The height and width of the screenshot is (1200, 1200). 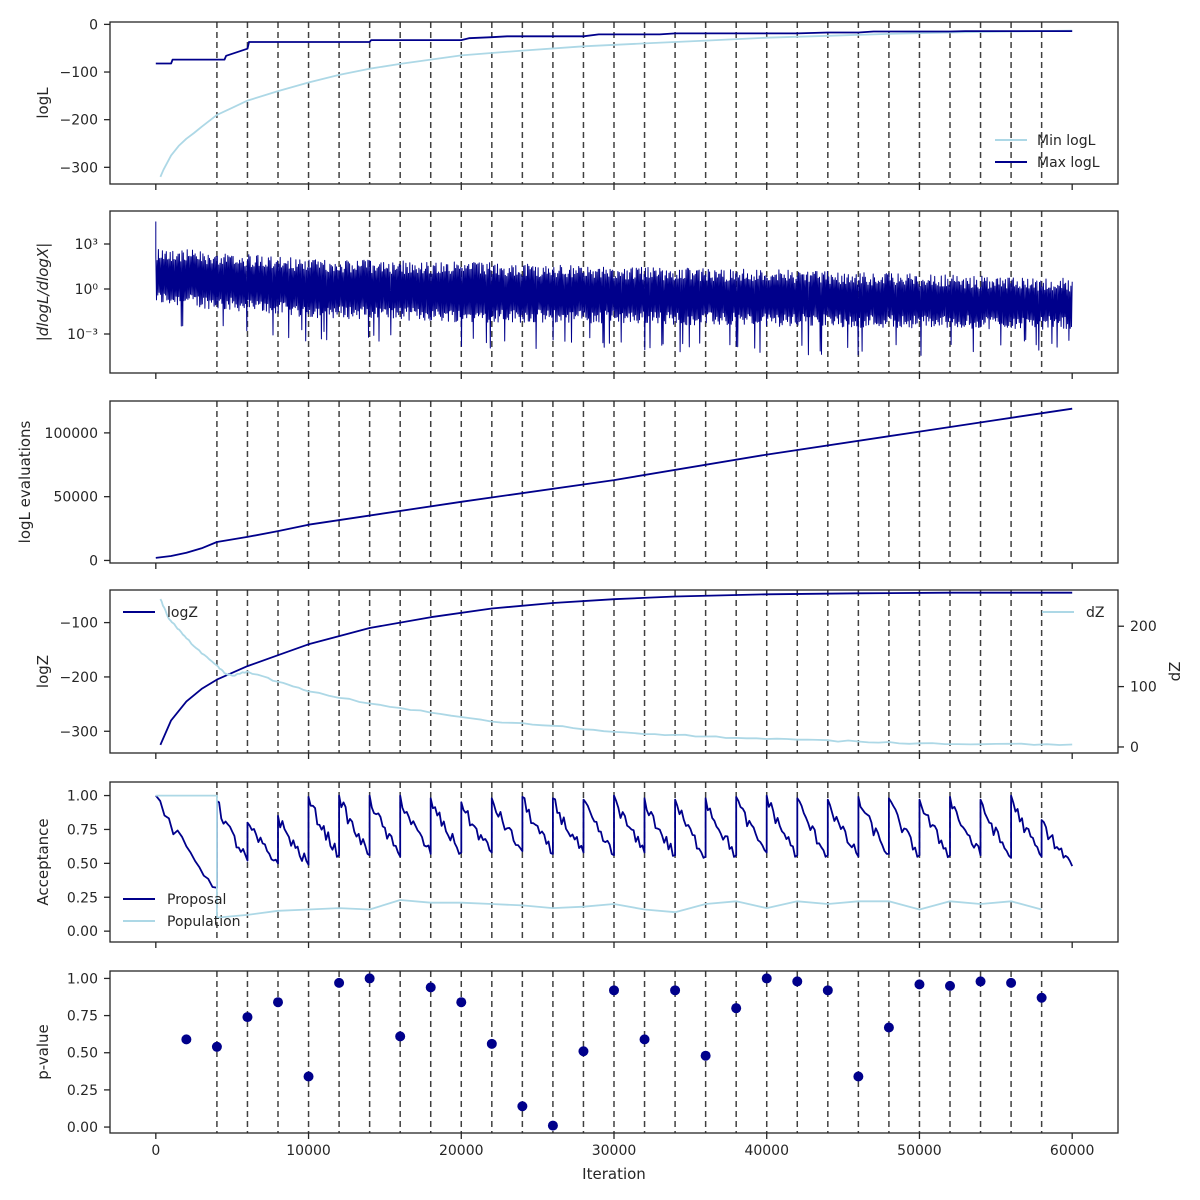 I want to click on panel-4: −100 −200 −300 200 100 0 dZ logZ logZ dZ, so click(x=609, y=674).